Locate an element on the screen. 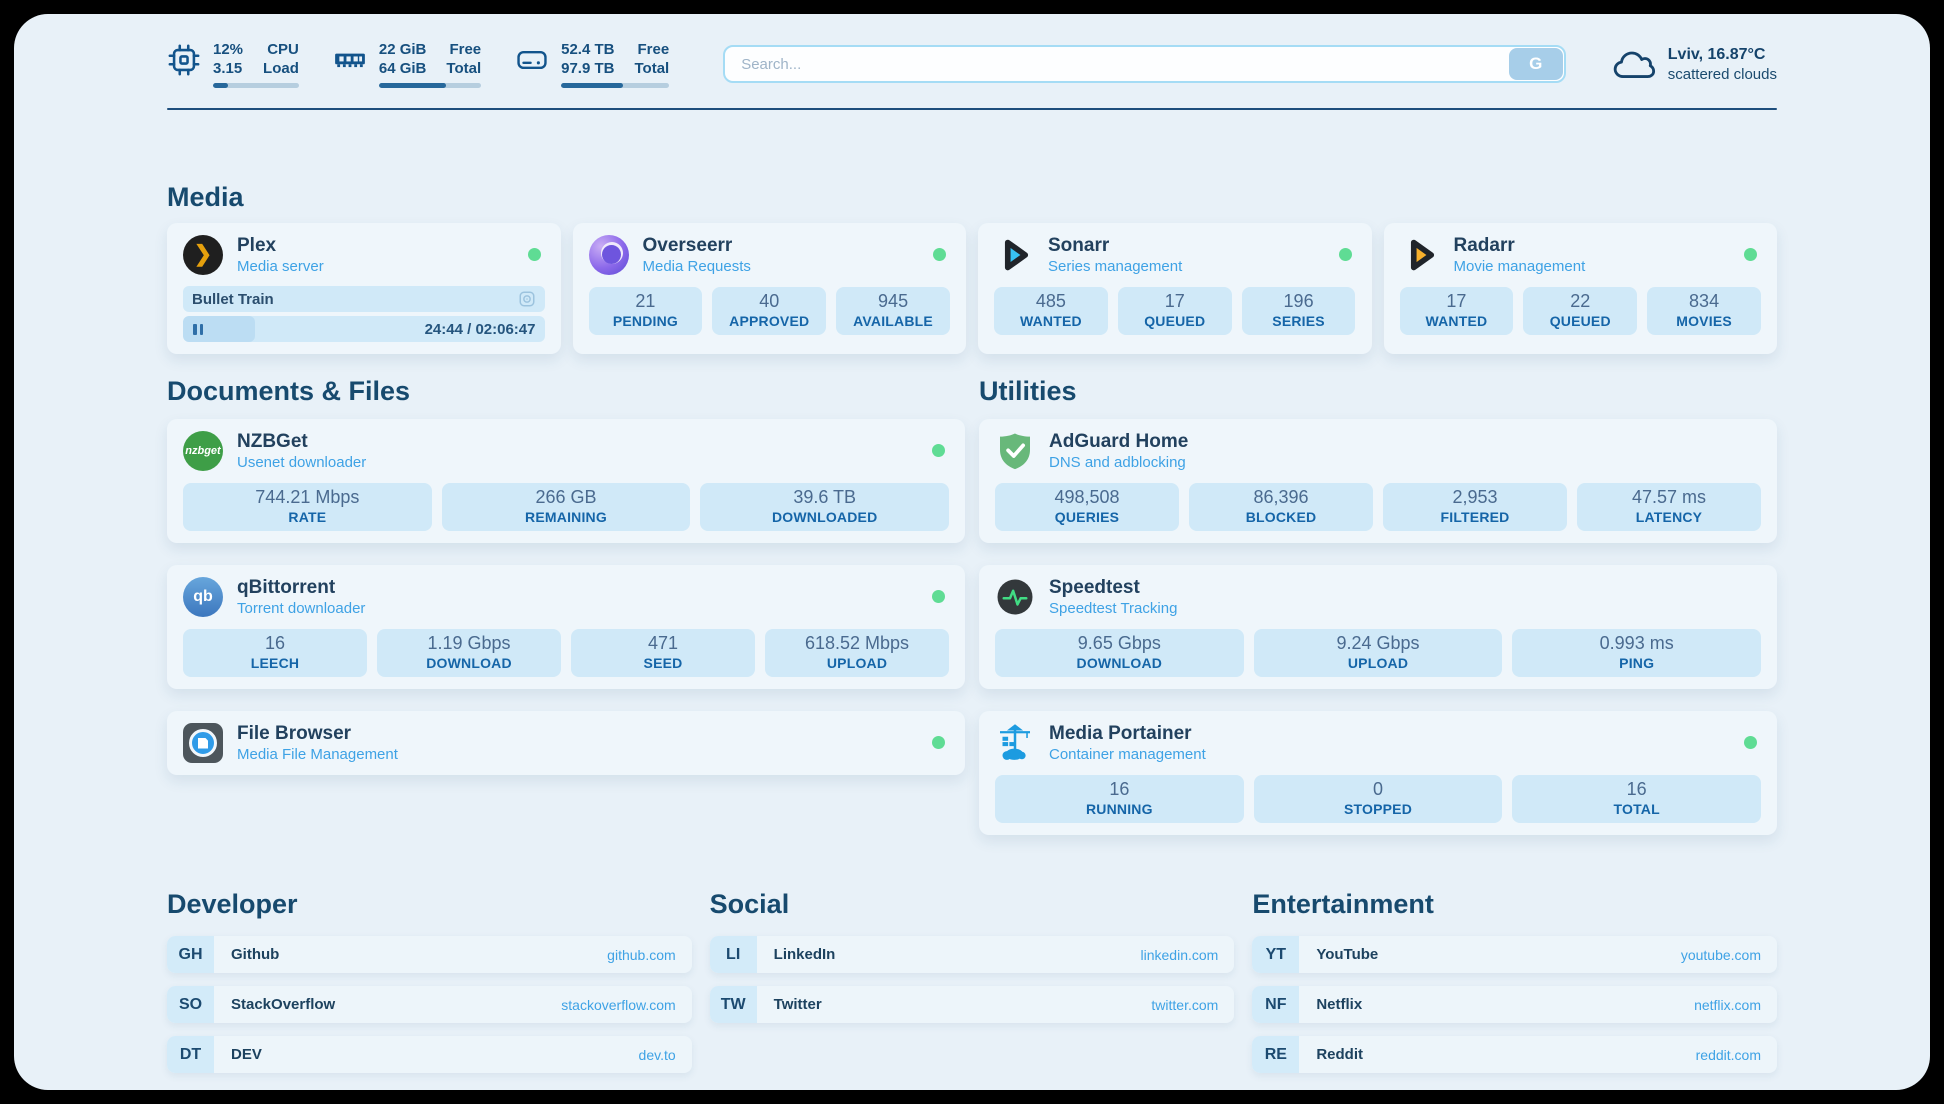 This screenshot has width=1944, height=1104. service-description: Container management is located at coordinates (1127, 754).